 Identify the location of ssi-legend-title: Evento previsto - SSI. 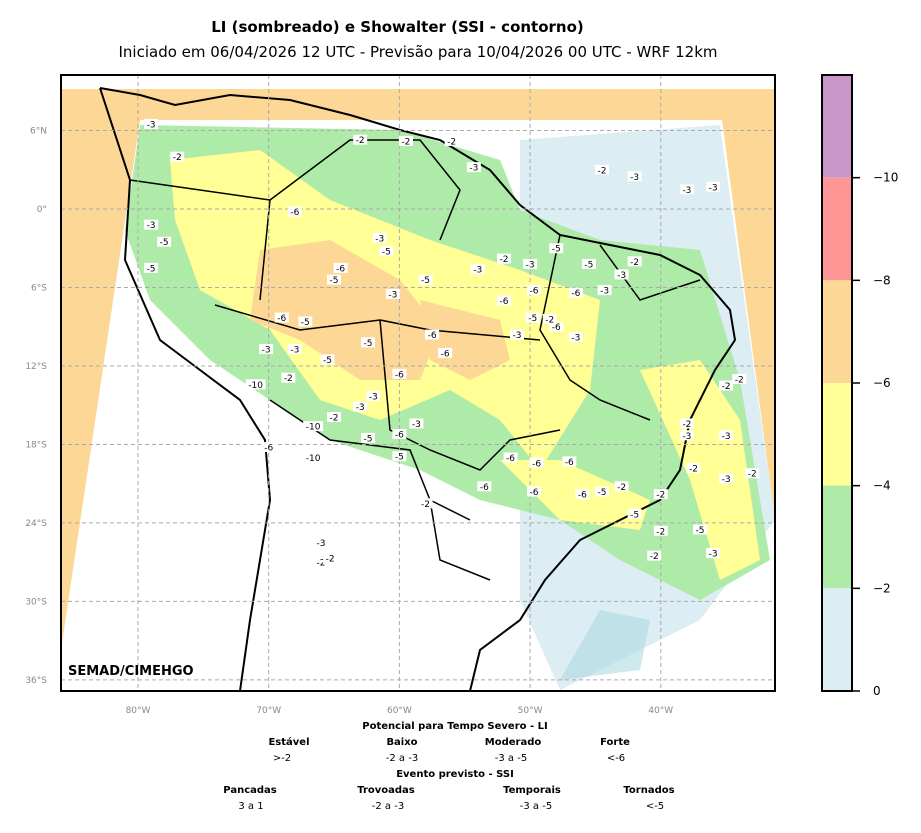
(455, 774).